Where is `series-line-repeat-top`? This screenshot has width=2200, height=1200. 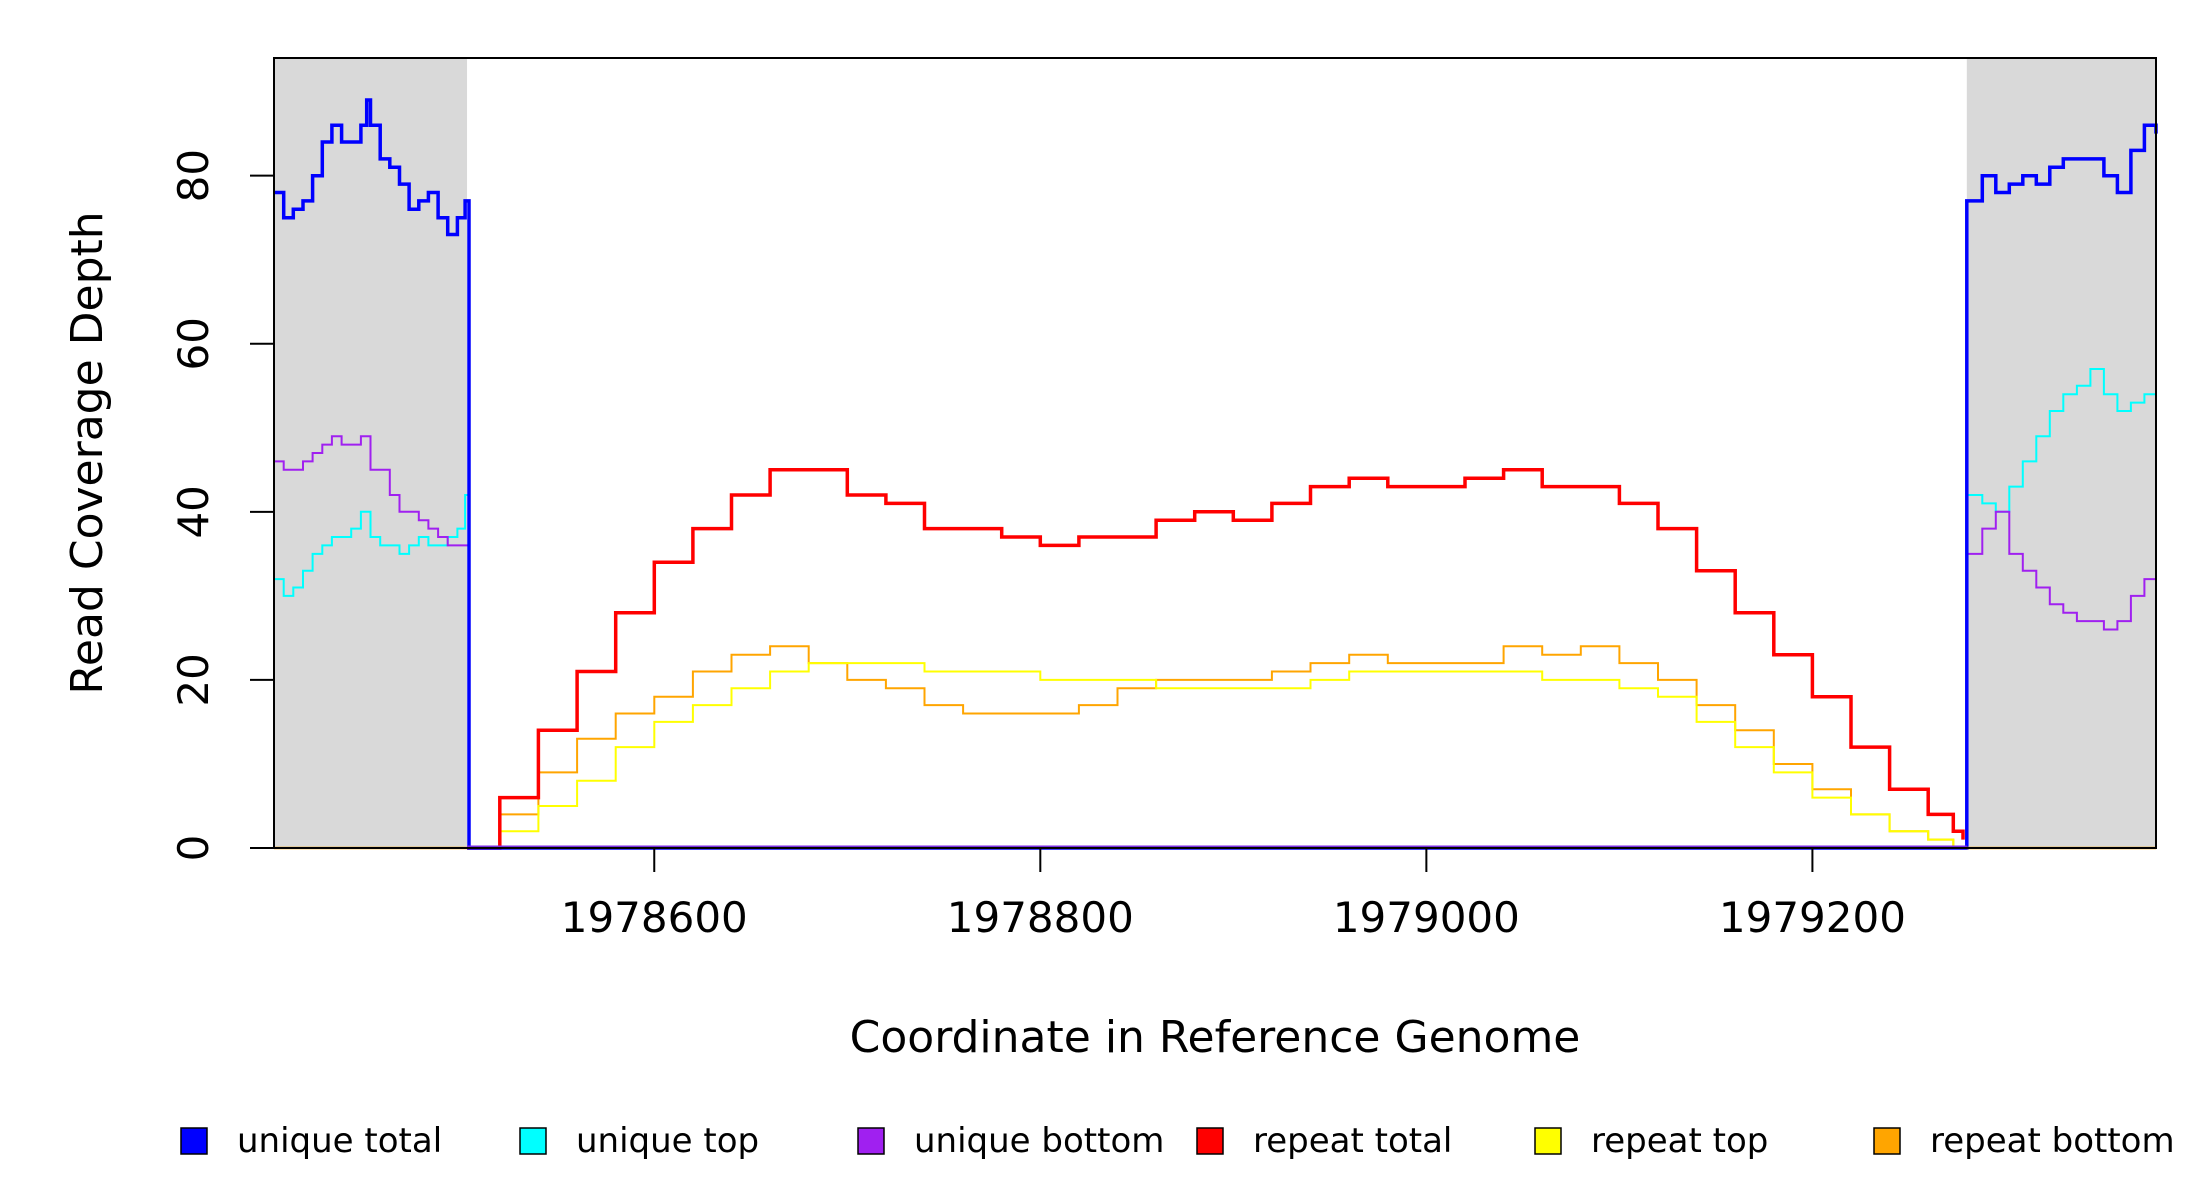 series-line-repeat-top is located at coordinates (1215, 755).